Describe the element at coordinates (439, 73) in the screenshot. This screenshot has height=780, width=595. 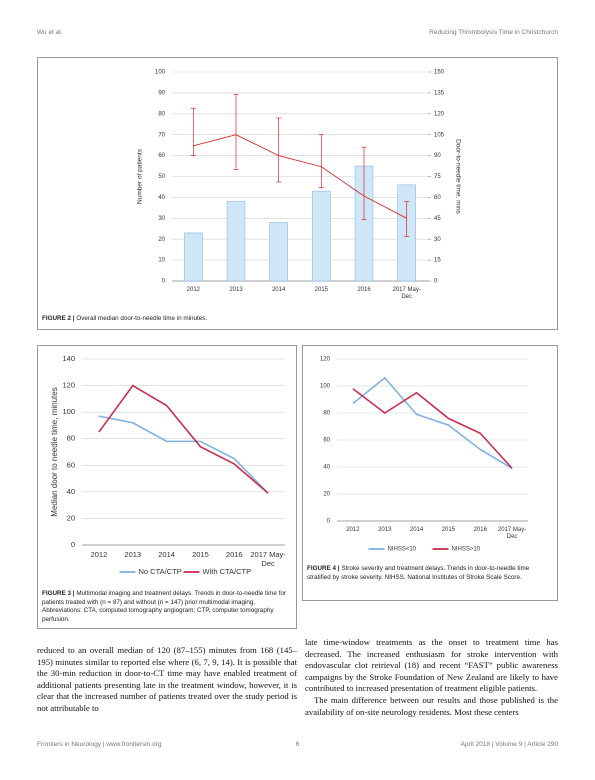
I see `y2-tick-label: 150` at that location.